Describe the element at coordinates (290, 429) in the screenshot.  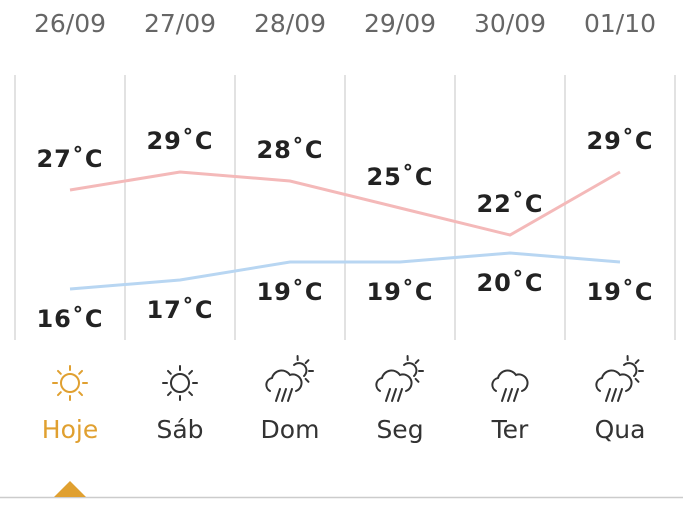
I see `day-label: Dom` at that location.